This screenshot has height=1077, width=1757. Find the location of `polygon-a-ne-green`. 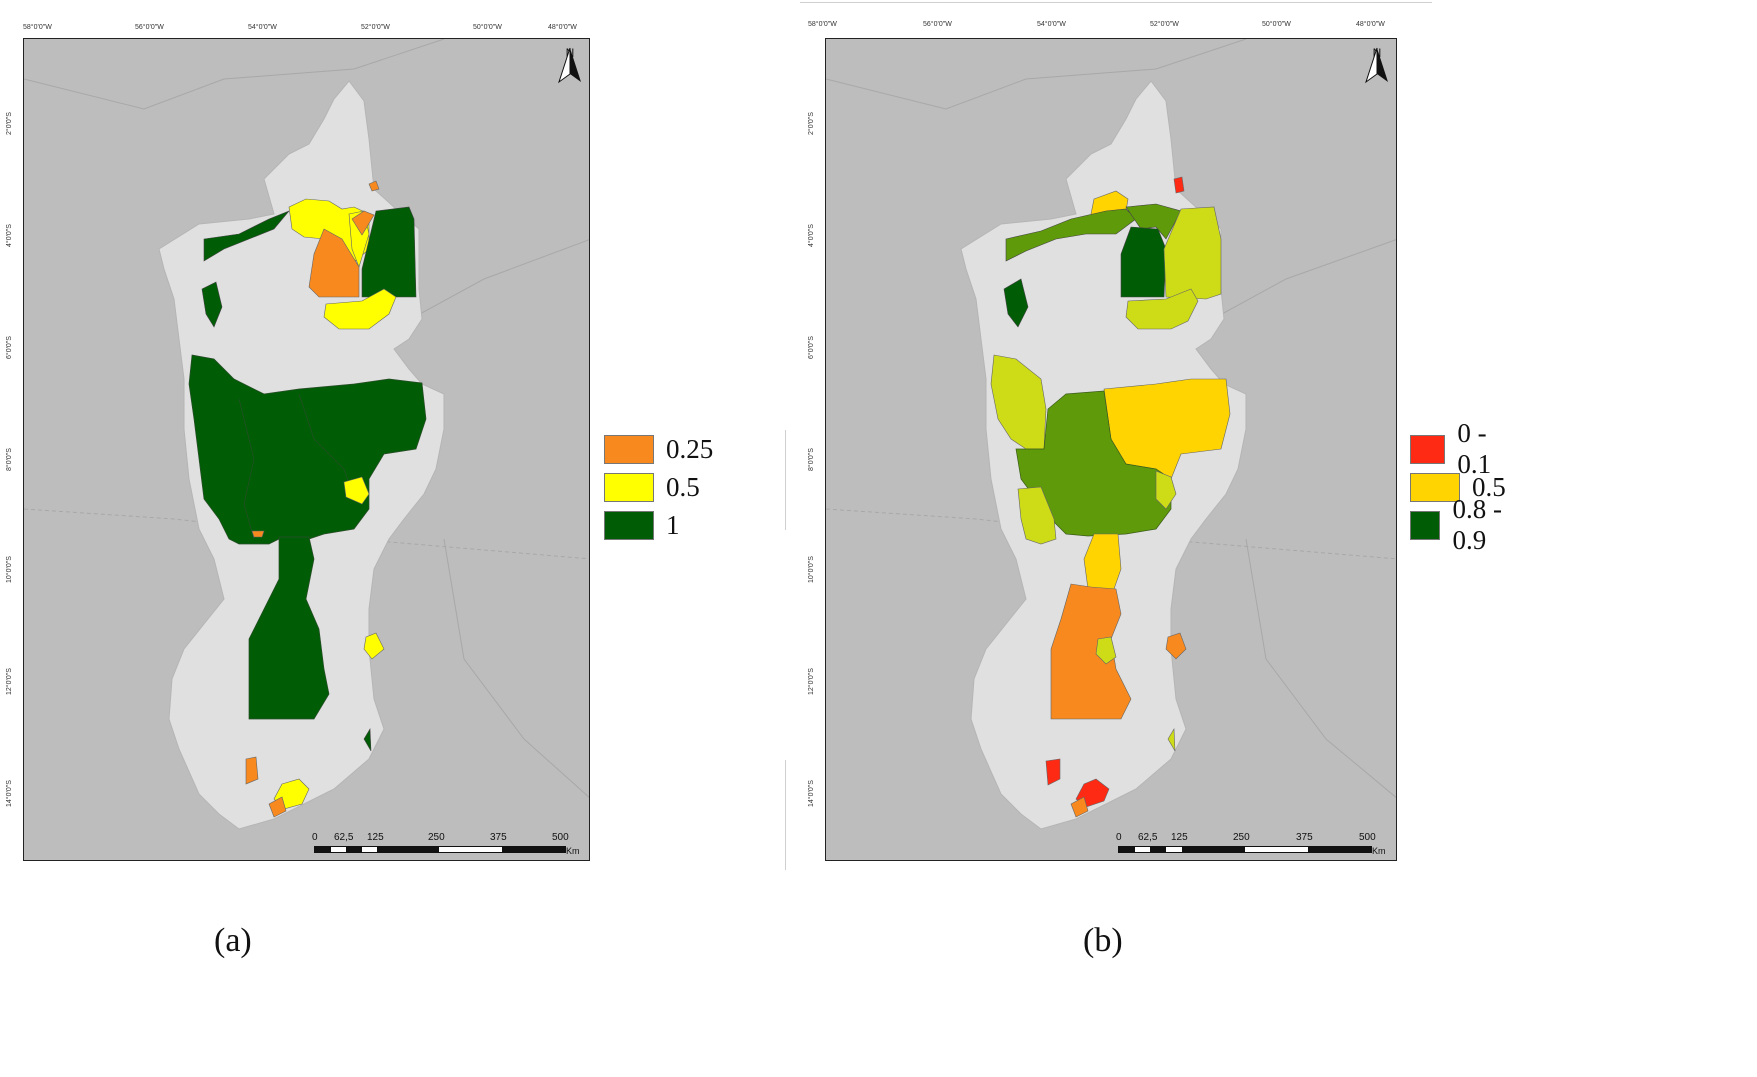

polygon-a-ne-green is located at coordinates (389, 252).